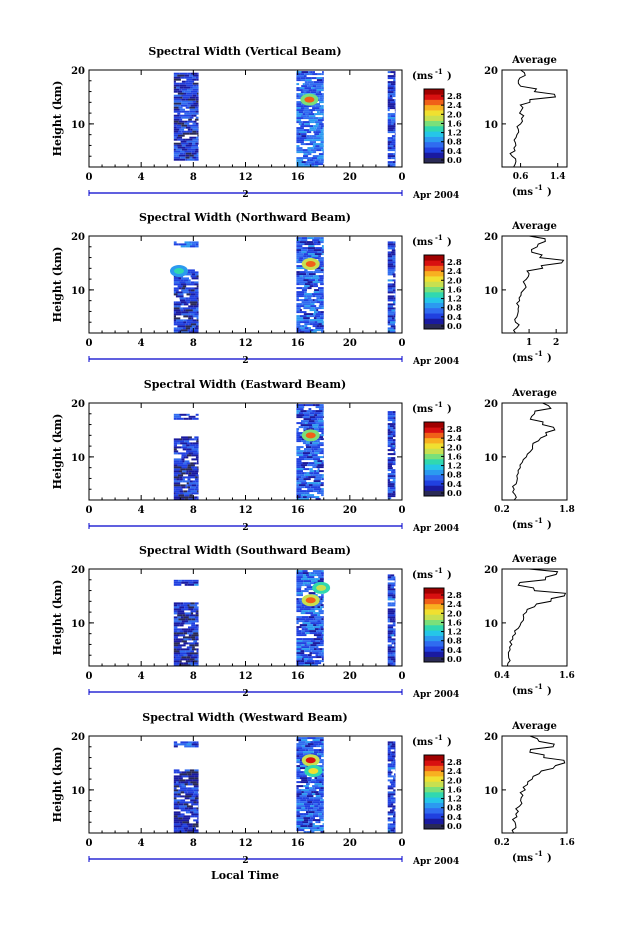 This screenshot has width=624, height=933. I want to click on colorbar-label: 2.4, so click(454, 272).